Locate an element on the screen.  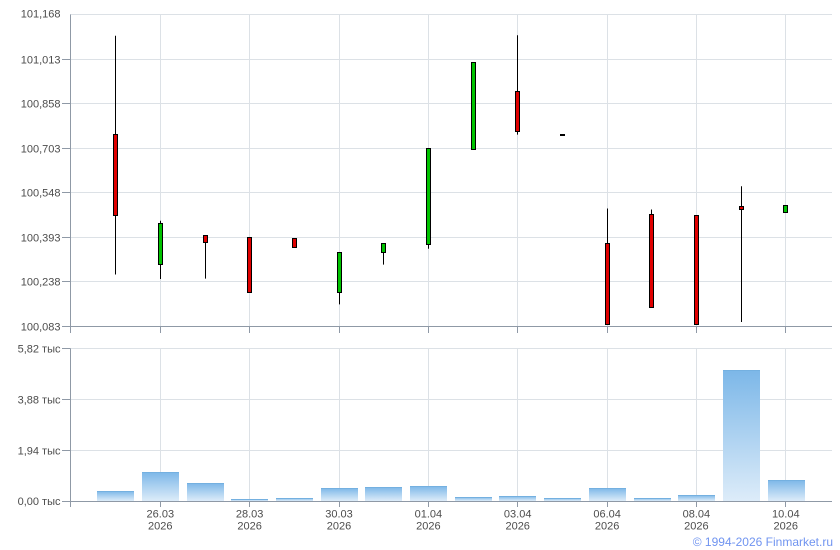
svg-text: 3,88 тыс is located at coordinates (39, 400).